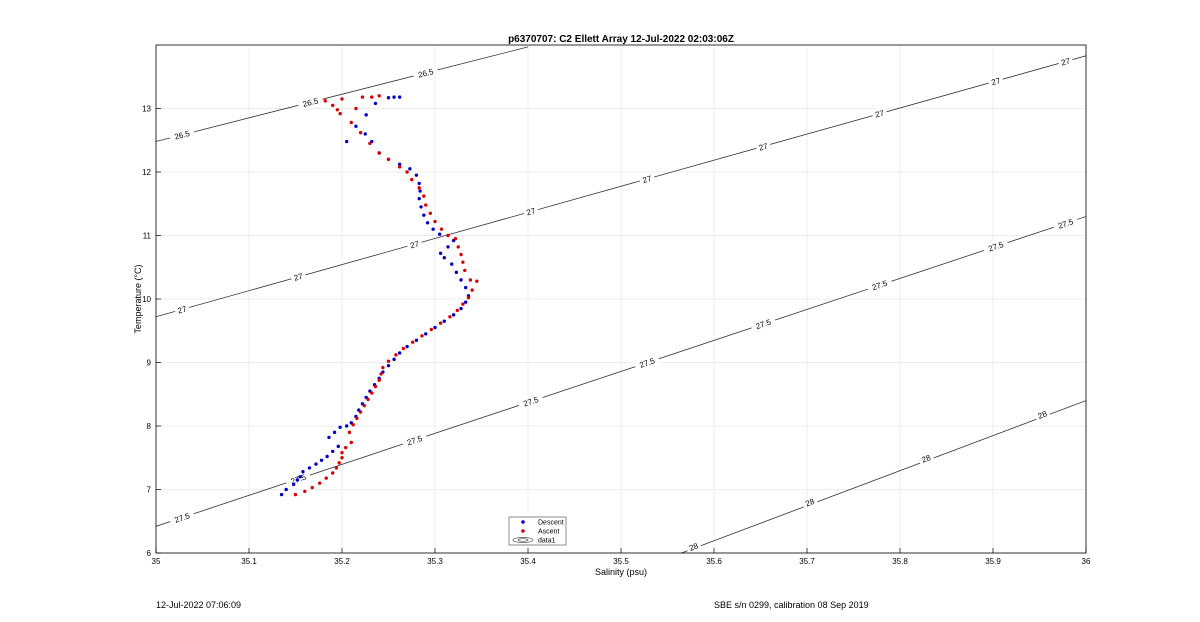 This screenshot has height=622, width=1200. Describe the element at coordinates (548, 532) in the screenshot. I see `legend-ascent-label: Ascent` at that location.